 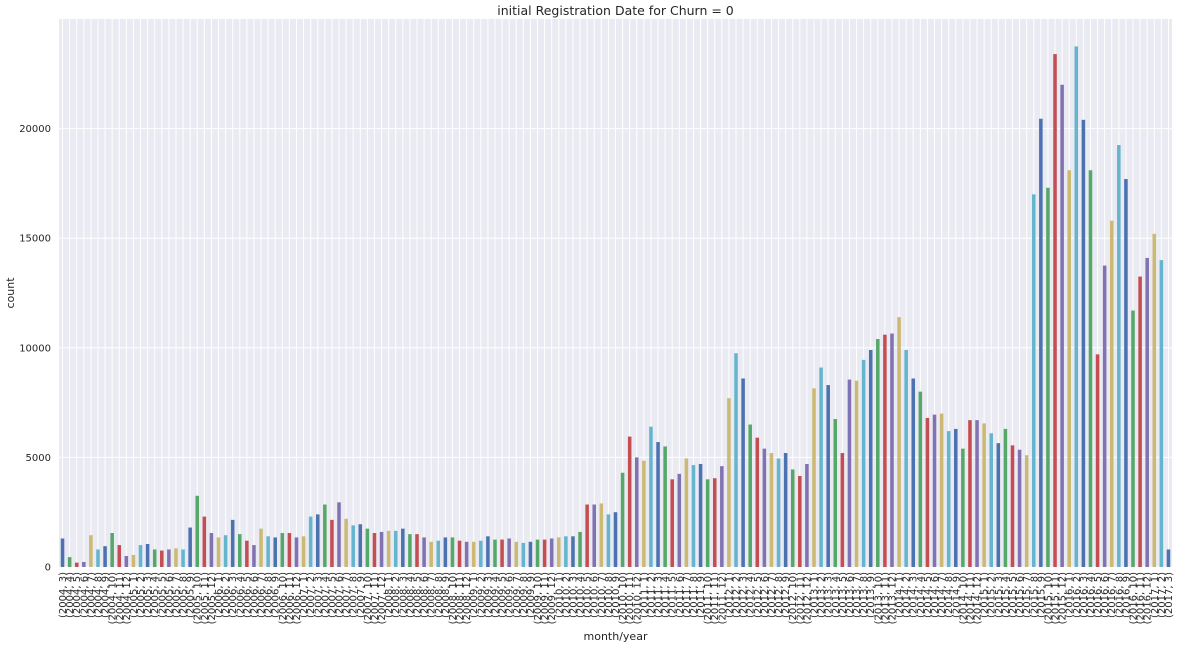 I want to click on y-tick-label: 5000, so click(x=38, y=458).